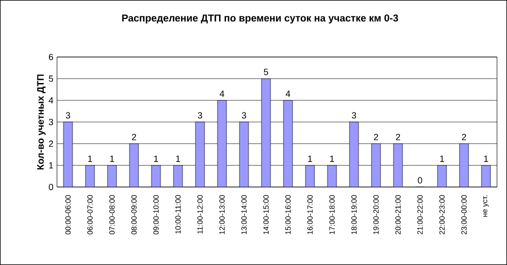 The image size is (507, 265). I want to click on y-axis-title: Кол-во учетных ДТП, so click(41, 122).